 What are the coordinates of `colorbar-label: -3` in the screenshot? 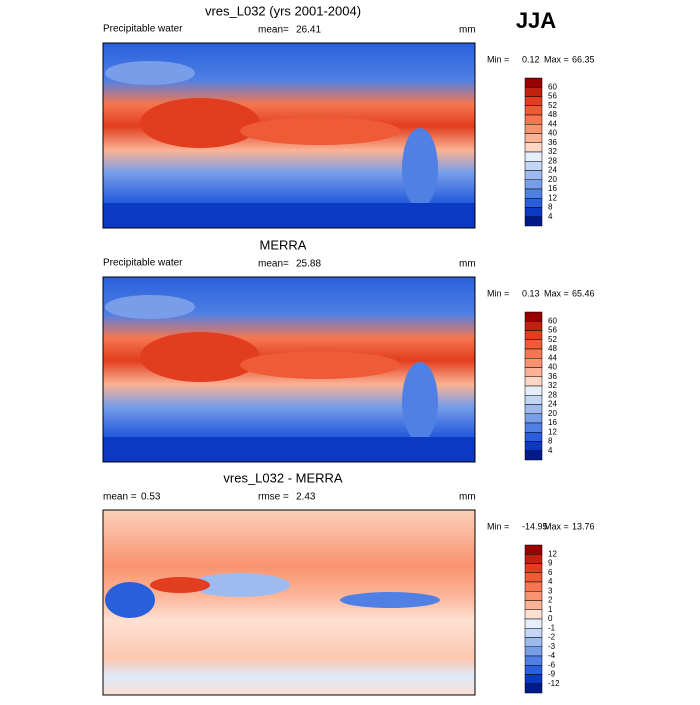 It's located at (552, 646).